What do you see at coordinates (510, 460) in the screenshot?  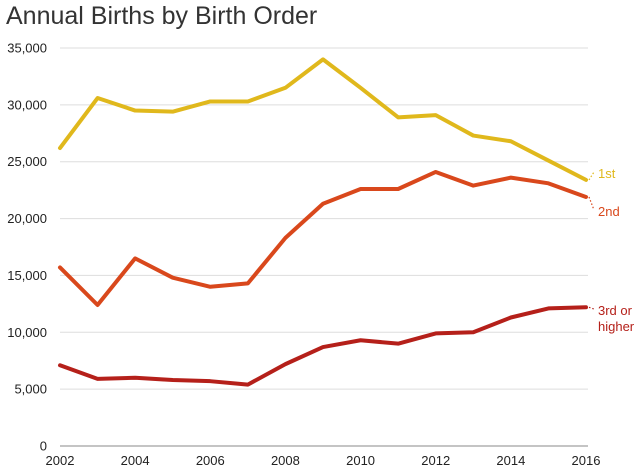 I see `x-tick-label: 2014` at bounding box center [510, 460].